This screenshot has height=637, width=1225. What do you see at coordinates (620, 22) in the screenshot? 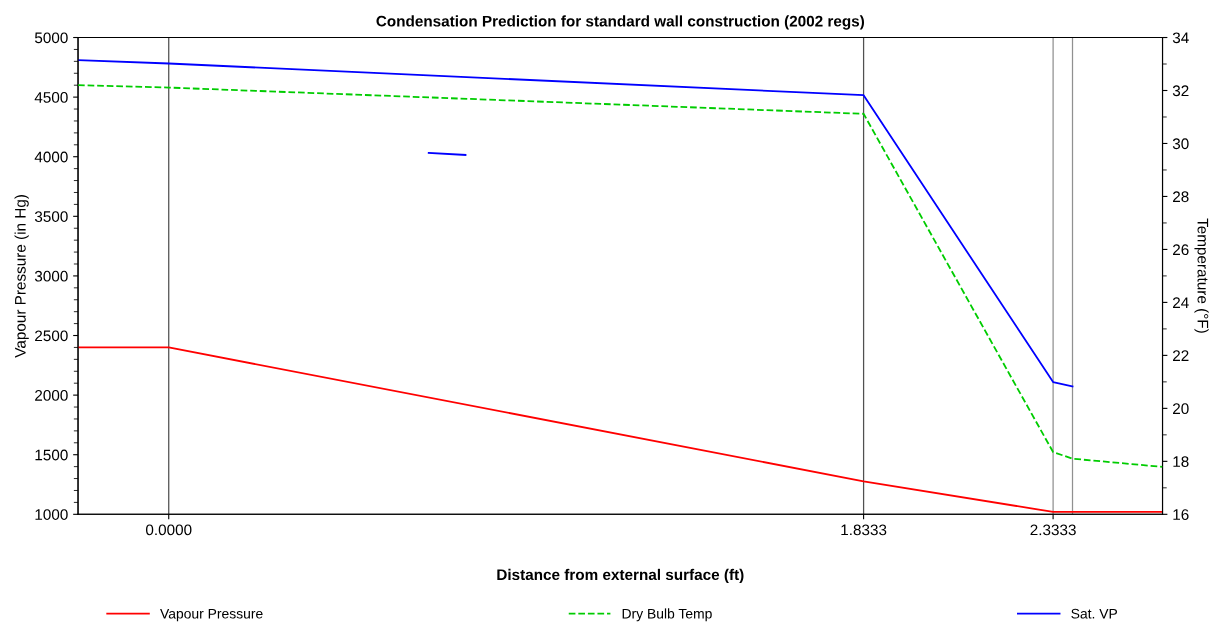
I see `chart-title: Condensation Prediction for standard wall construction (2002 regs)` at bounding box center [620, 22].